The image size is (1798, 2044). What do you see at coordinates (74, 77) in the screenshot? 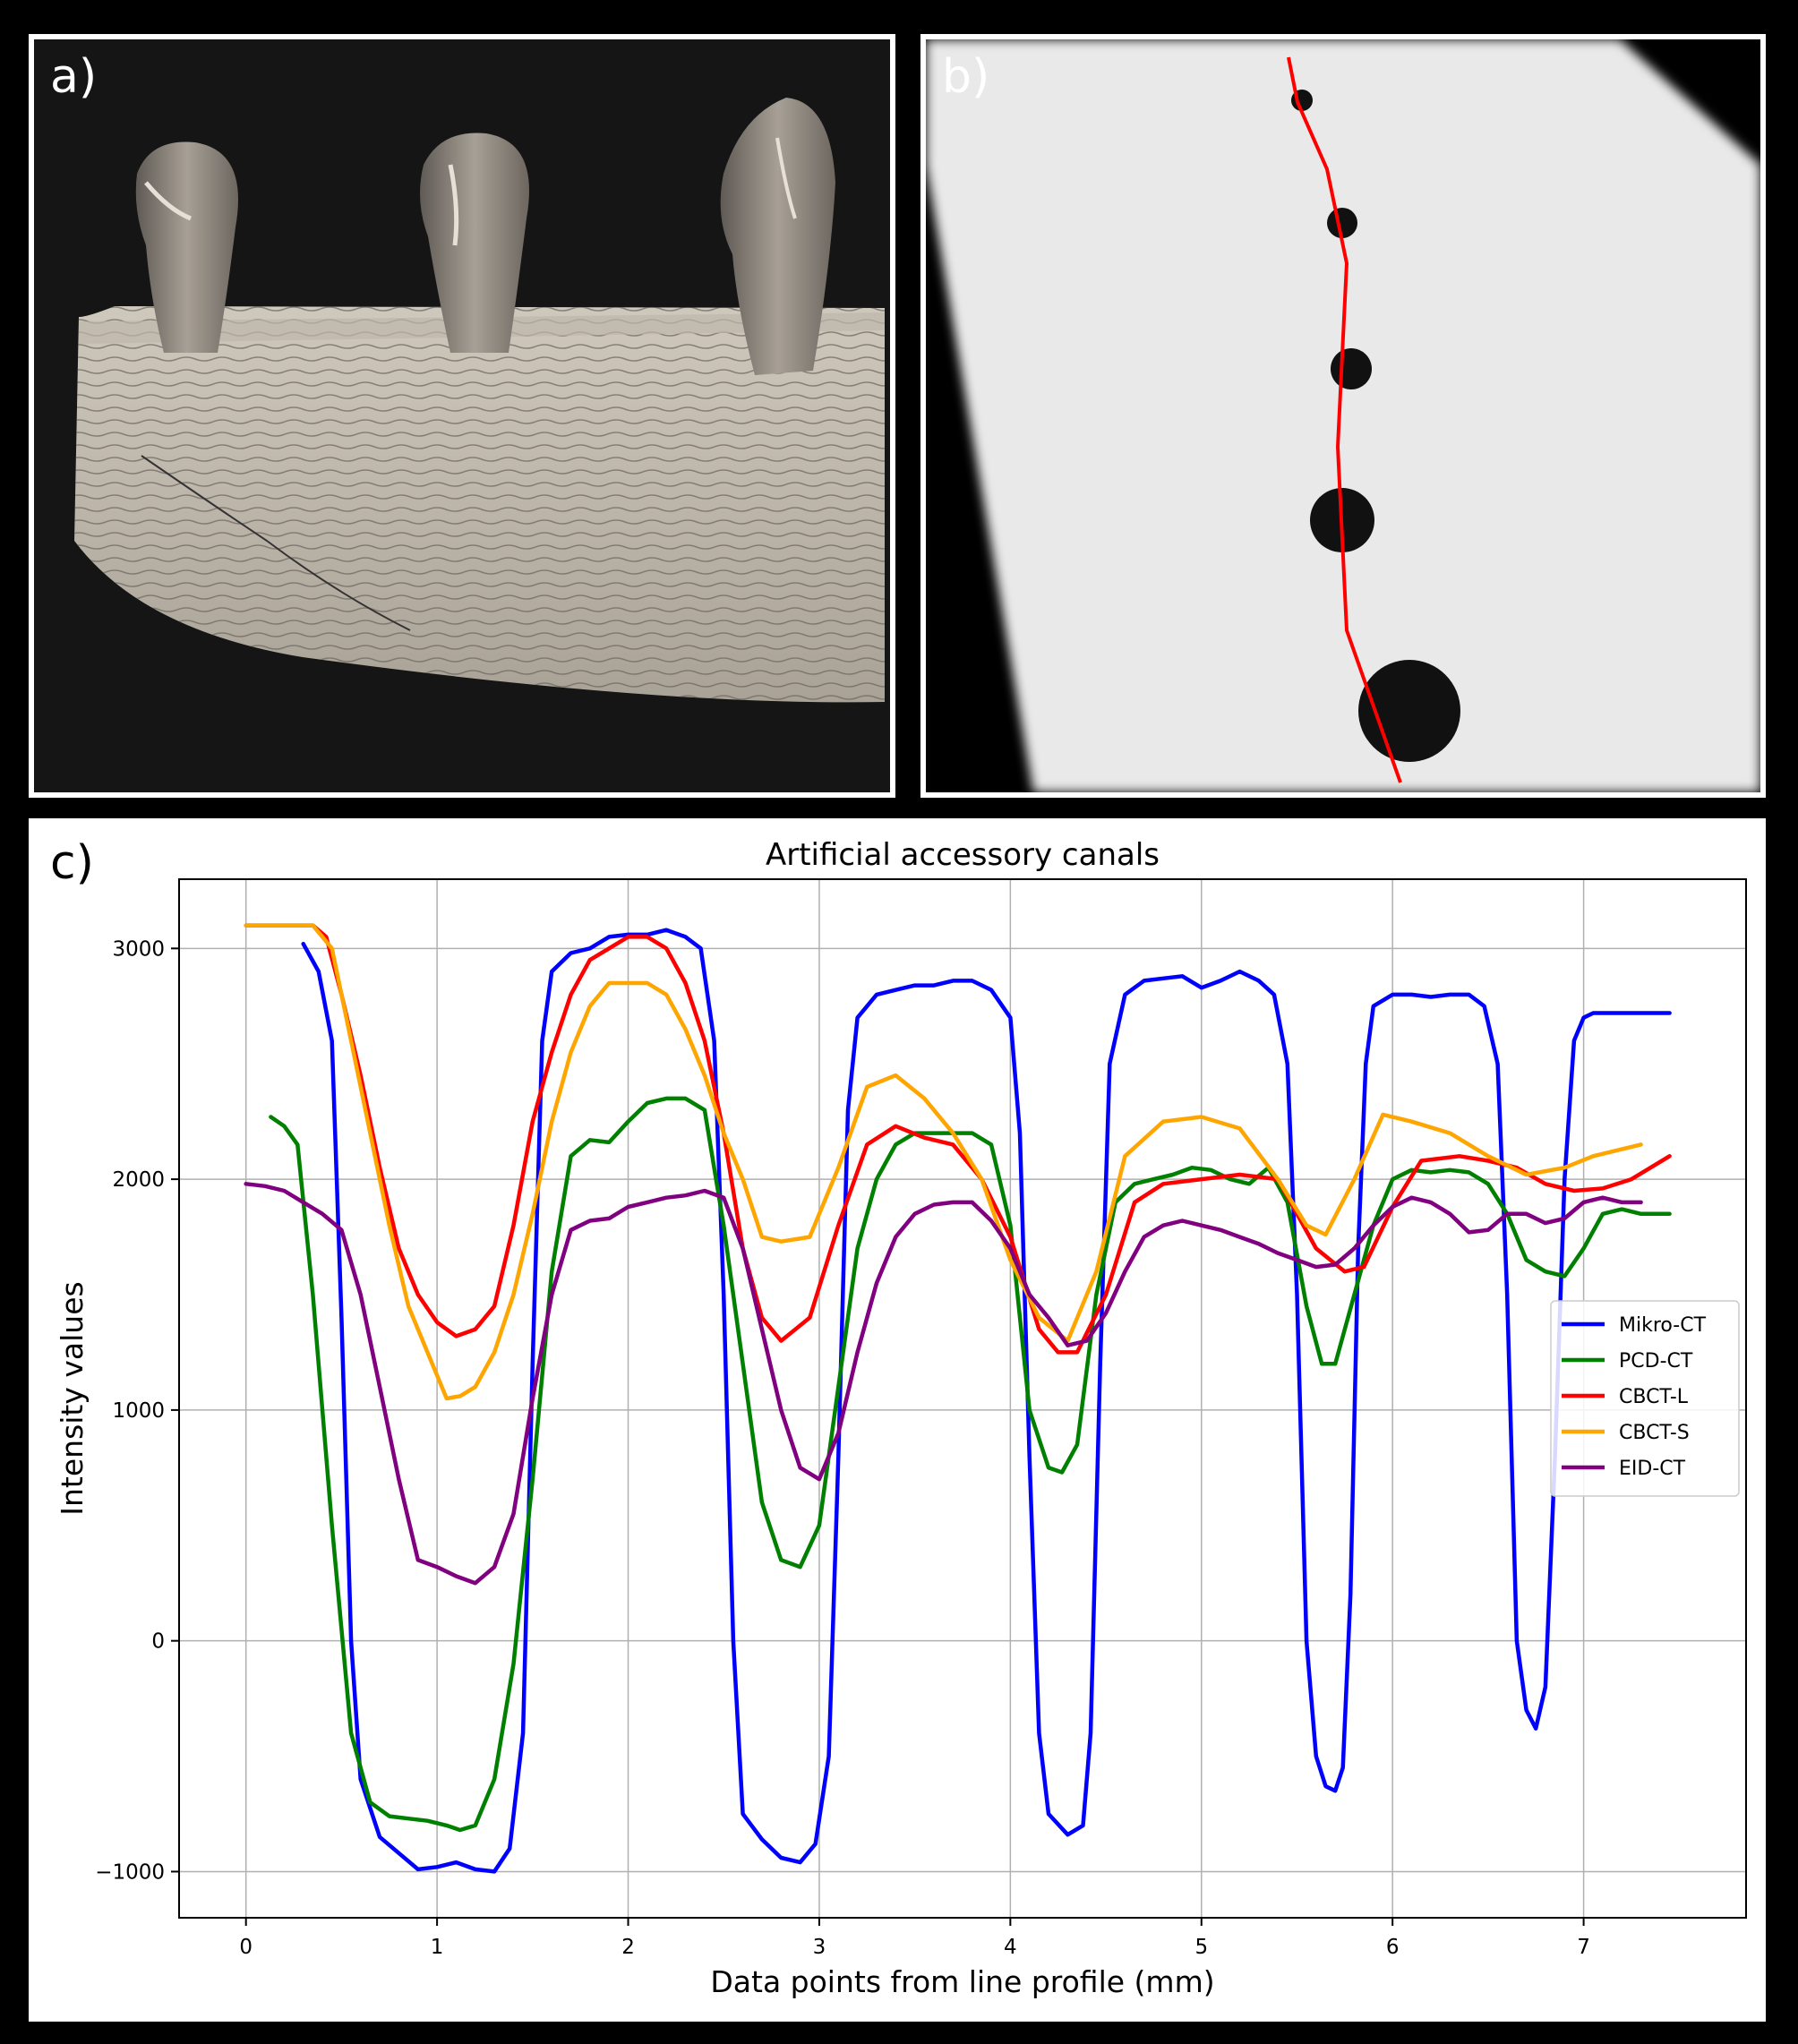
I see `panel-a-label: a)` at bounding box center [74, 77].